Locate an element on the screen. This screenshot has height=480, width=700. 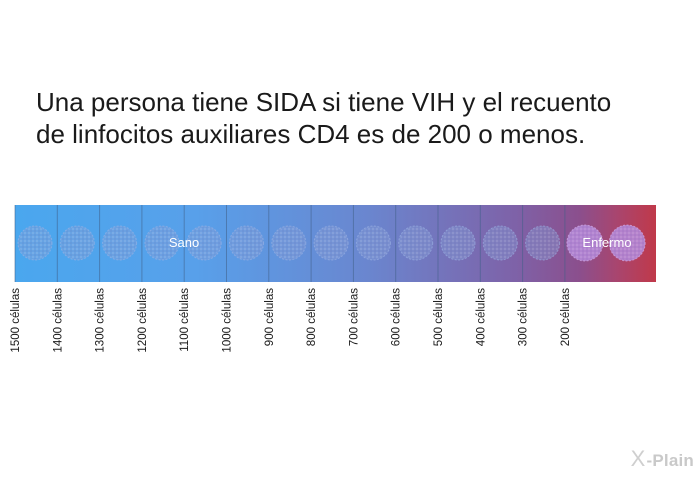
xplain-logo: X-Plain is located at coordinates (662, 459).